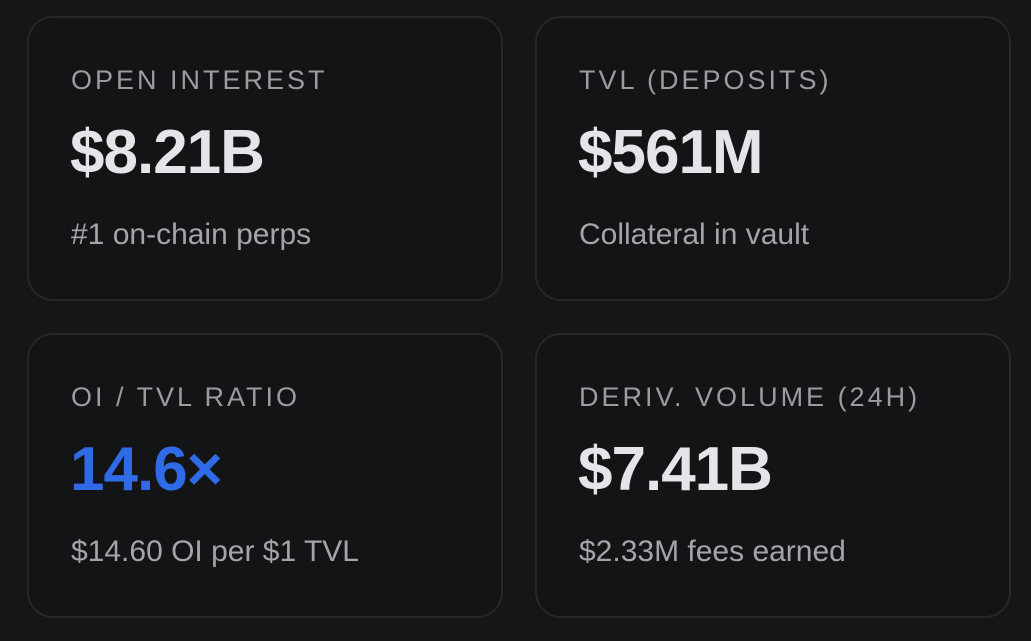 This screenshot has height=641, width=1031. What do you see at coordinates (167, 152) in the screenshot?
I see `card-value: $8.21B` at bounding box center [167, 152].